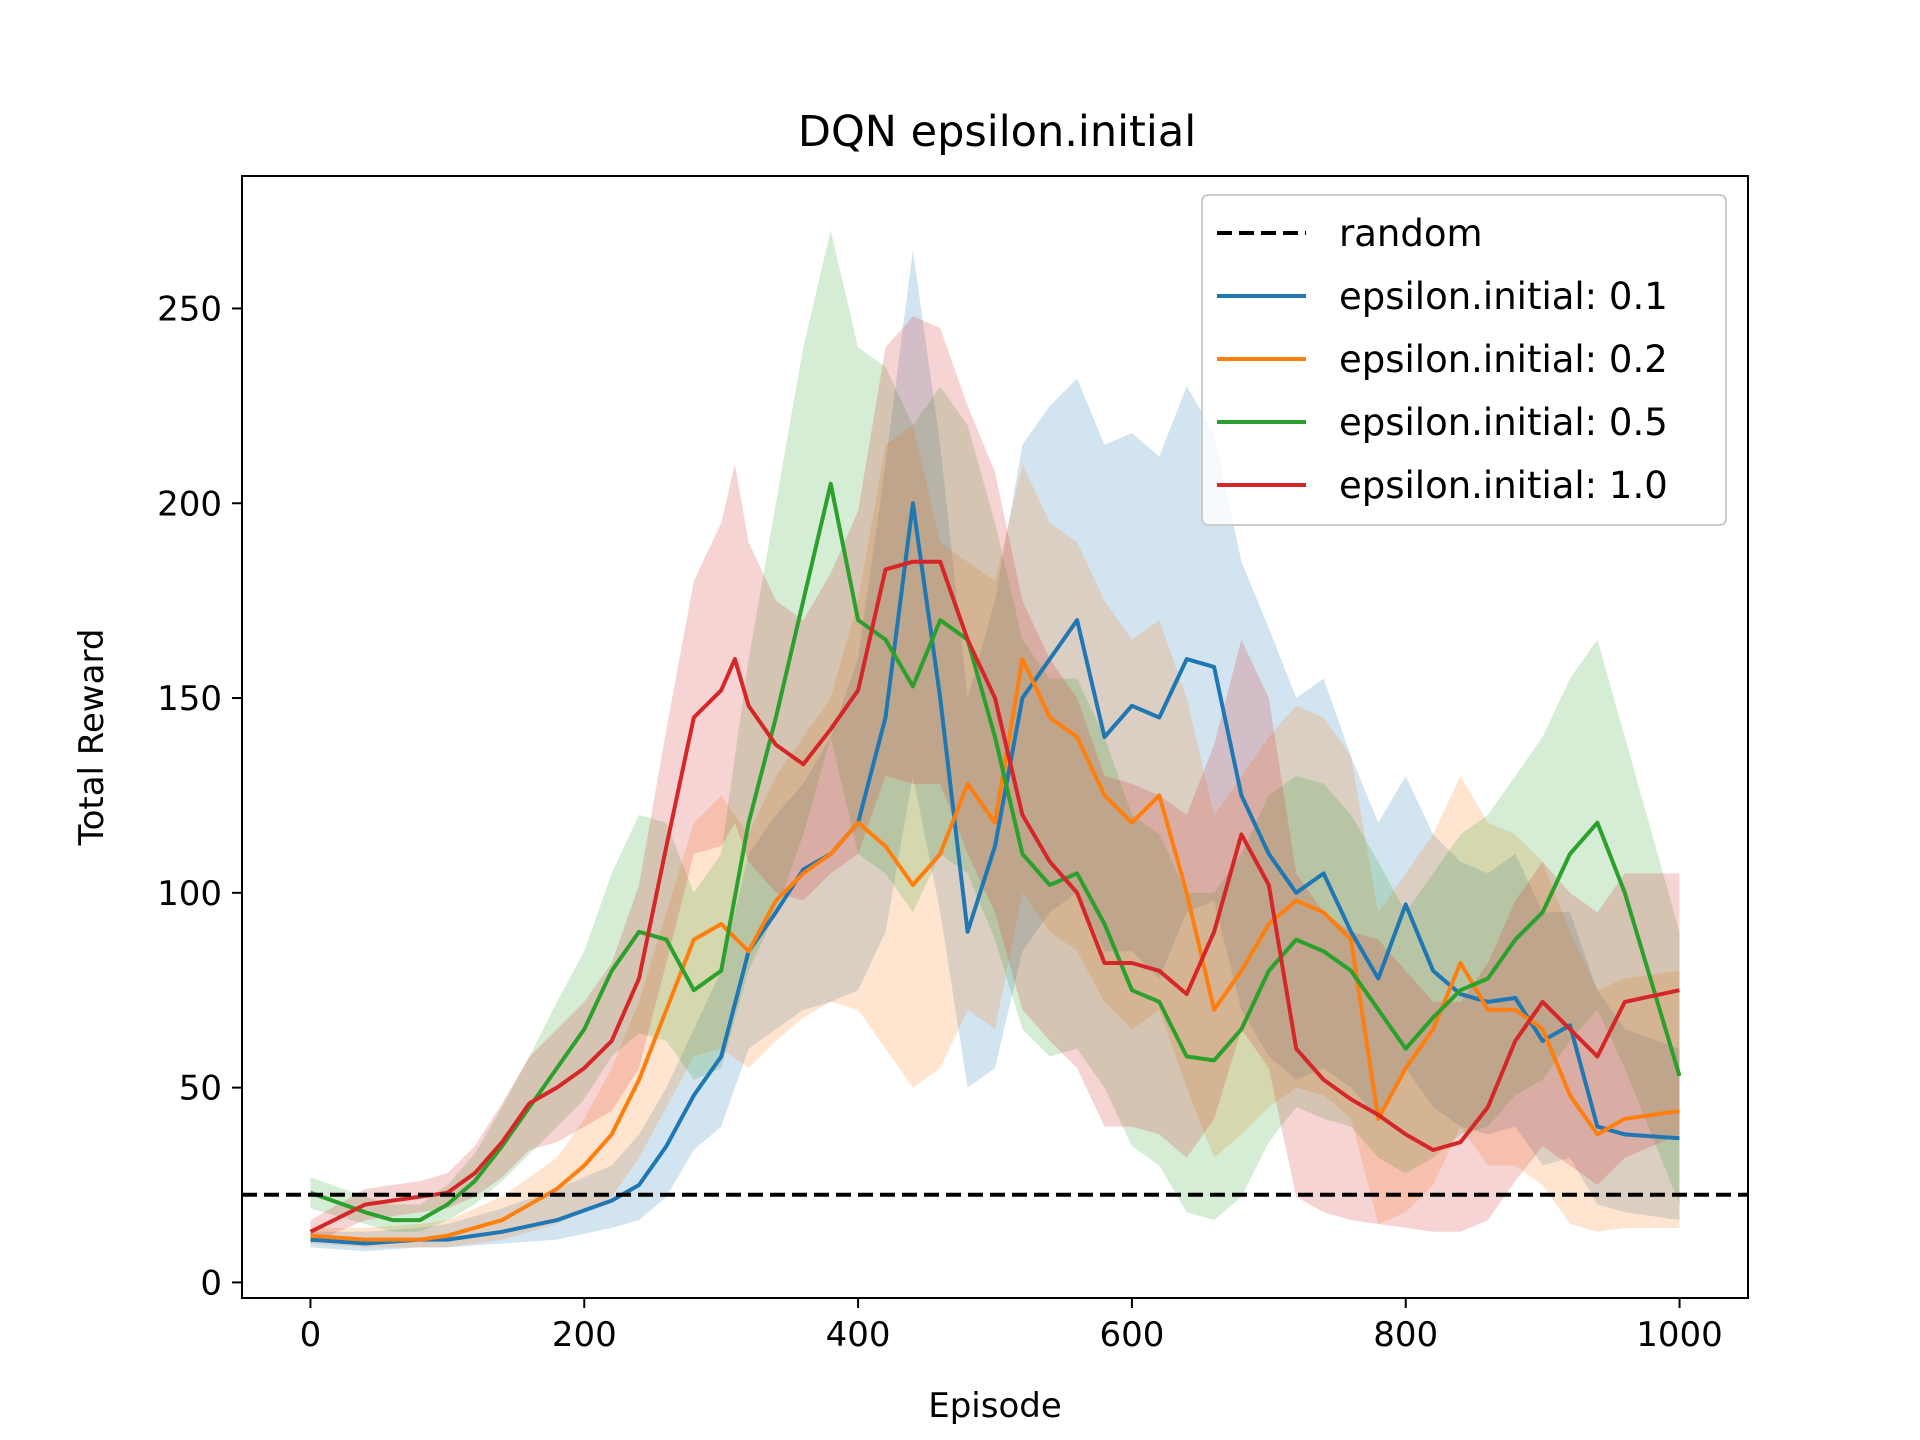  Describe the element at coordinates (1131, 1335) in the screenshot. I see `x-tick-label: 600` at that location.